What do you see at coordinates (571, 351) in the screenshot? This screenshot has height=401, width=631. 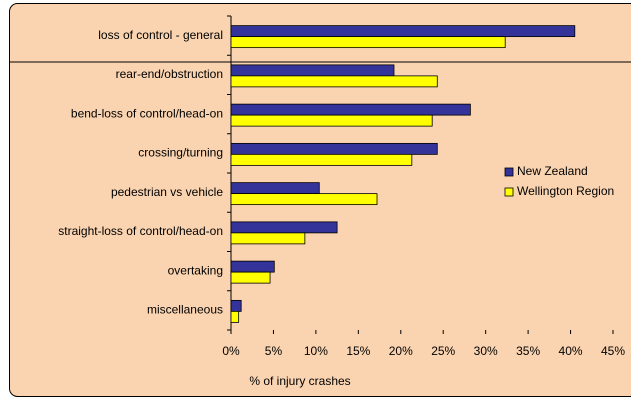 I see `x-tick-label: 40%` at bounding box center [571, 351].